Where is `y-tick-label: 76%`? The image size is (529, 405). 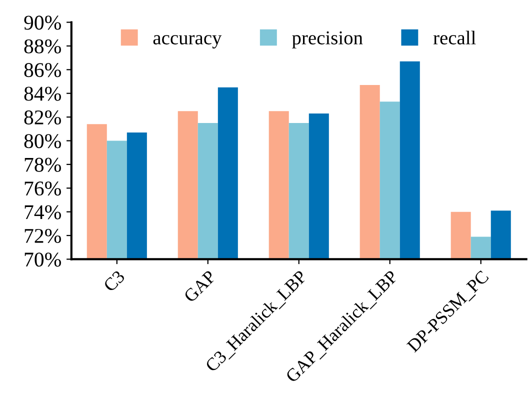
y-tick-label: 76% is located at coordinates (42, 188).